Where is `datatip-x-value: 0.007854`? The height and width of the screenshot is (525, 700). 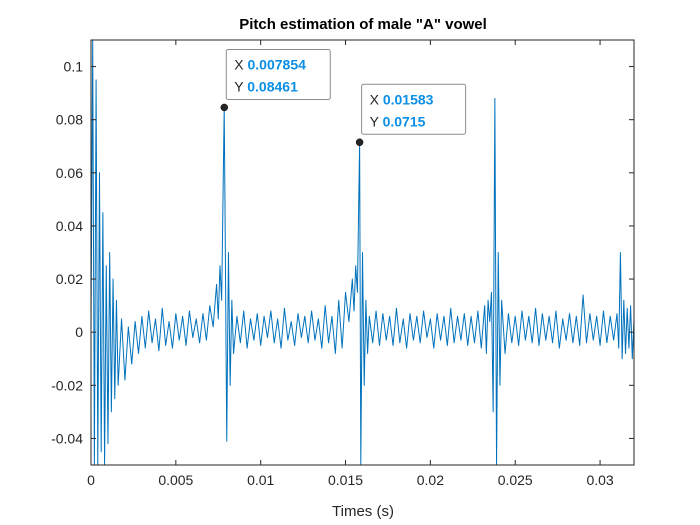
datatip-x-value: 0.007854 is located at coordinates (277, 64).